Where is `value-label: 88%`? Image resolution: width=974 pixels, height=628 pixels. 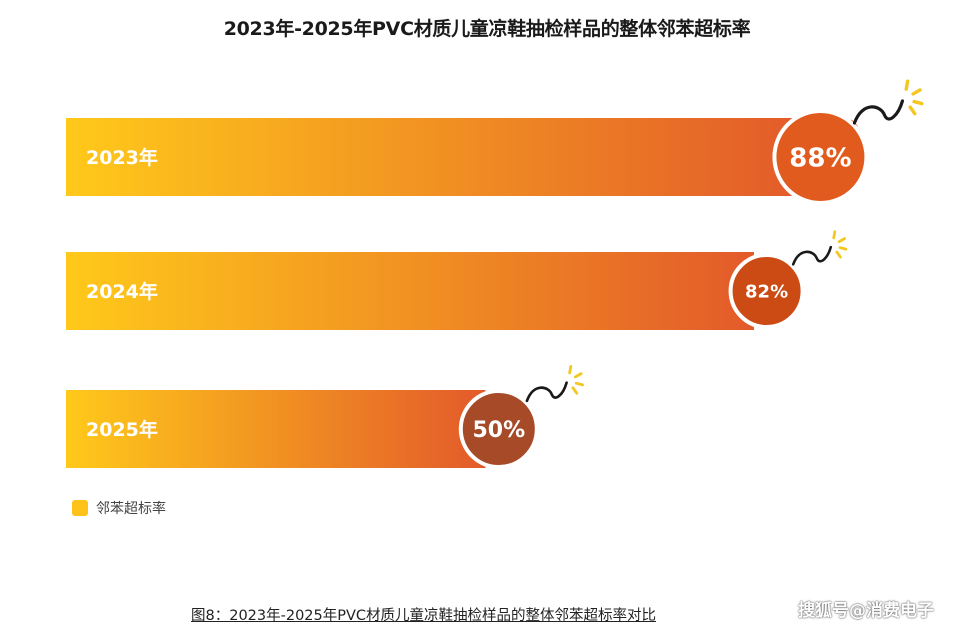 value-label: 88% is located at coordinates (820, 158).